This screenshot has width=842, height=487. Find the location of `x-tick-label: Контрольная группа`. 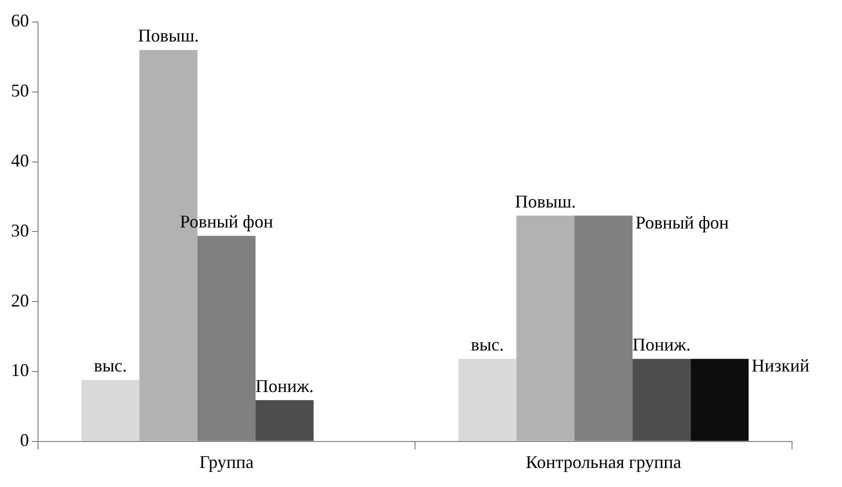

x-tick-label: Контрольная группа is located at coordinates (604, 462).